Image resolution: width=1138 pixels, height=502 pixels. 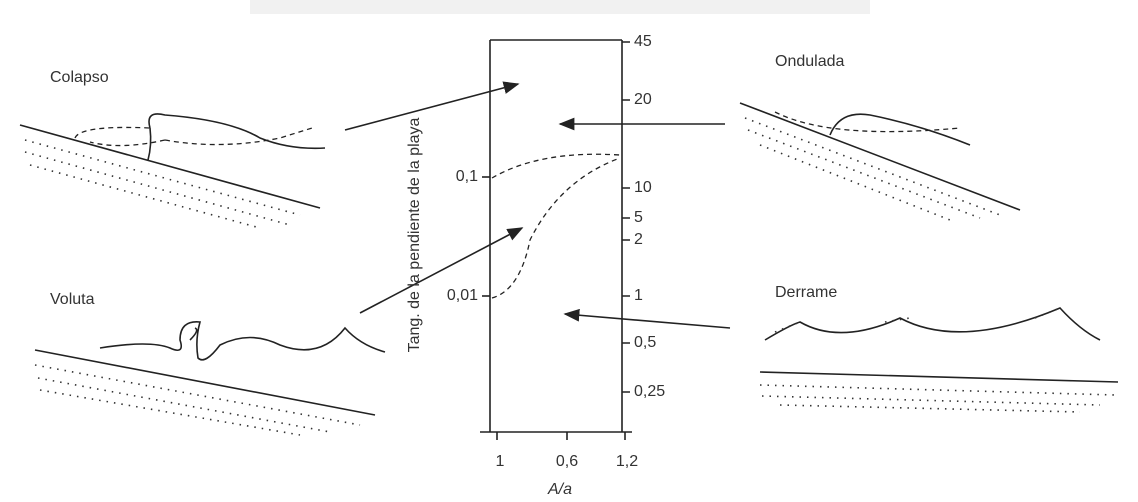 What do you see at coordinates (560, 7) in the screenshot?
I see `header-band` at bounding box center [560, 7].